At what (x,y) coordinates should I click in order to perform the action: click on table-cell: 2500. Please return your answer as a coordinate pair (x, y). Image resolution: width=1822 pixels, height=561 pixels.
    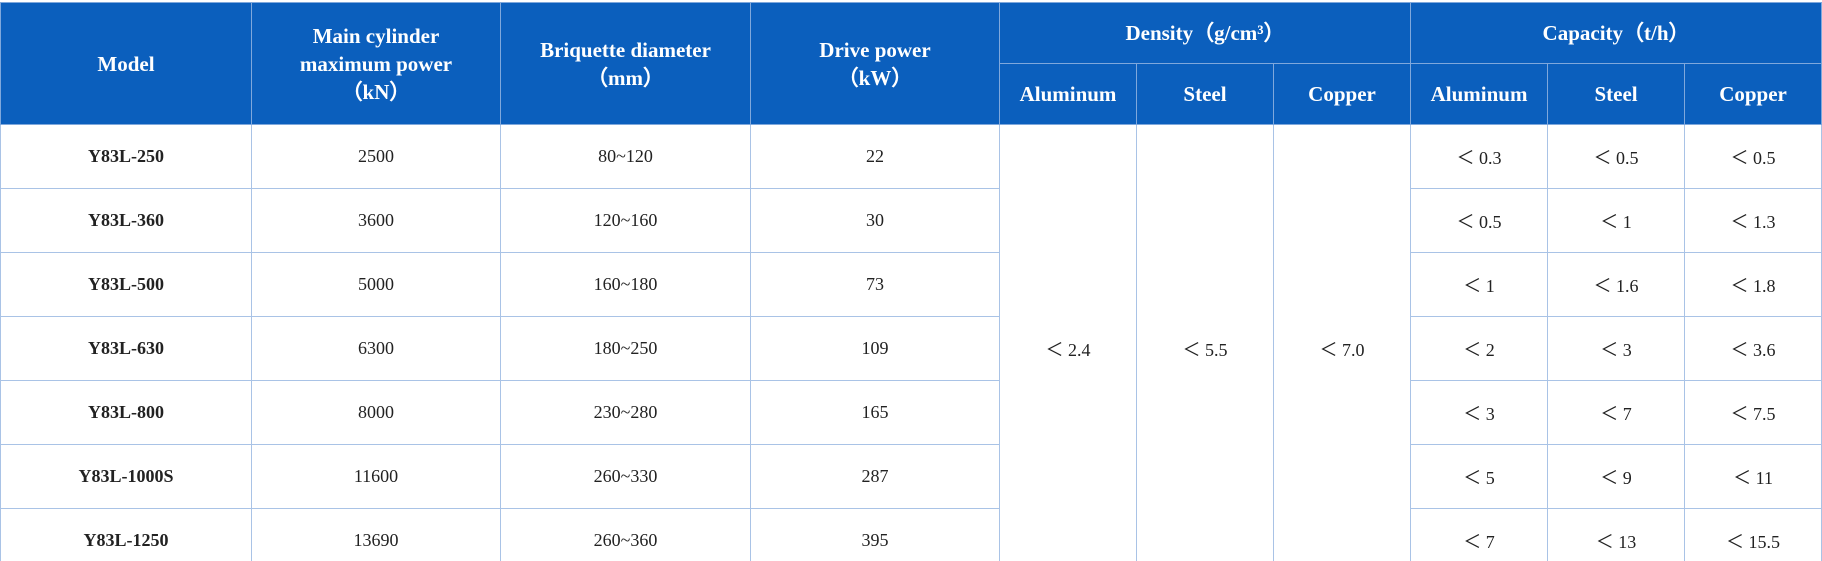
    Looking at the image, I should click on (376, 156).